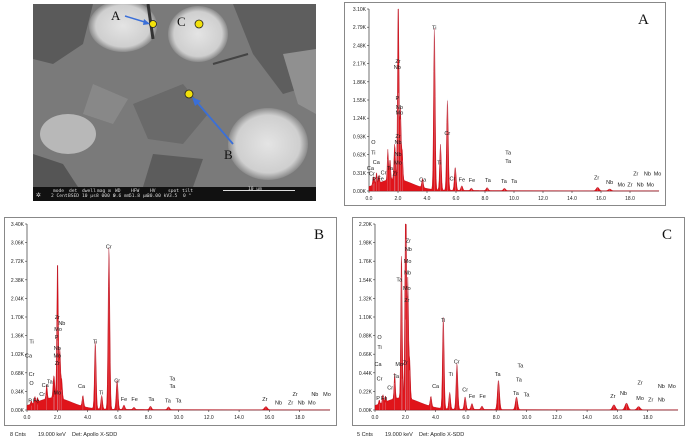 The image size is (685, 448). I want to click on eds-c-element-label: O, so click(379, 338).